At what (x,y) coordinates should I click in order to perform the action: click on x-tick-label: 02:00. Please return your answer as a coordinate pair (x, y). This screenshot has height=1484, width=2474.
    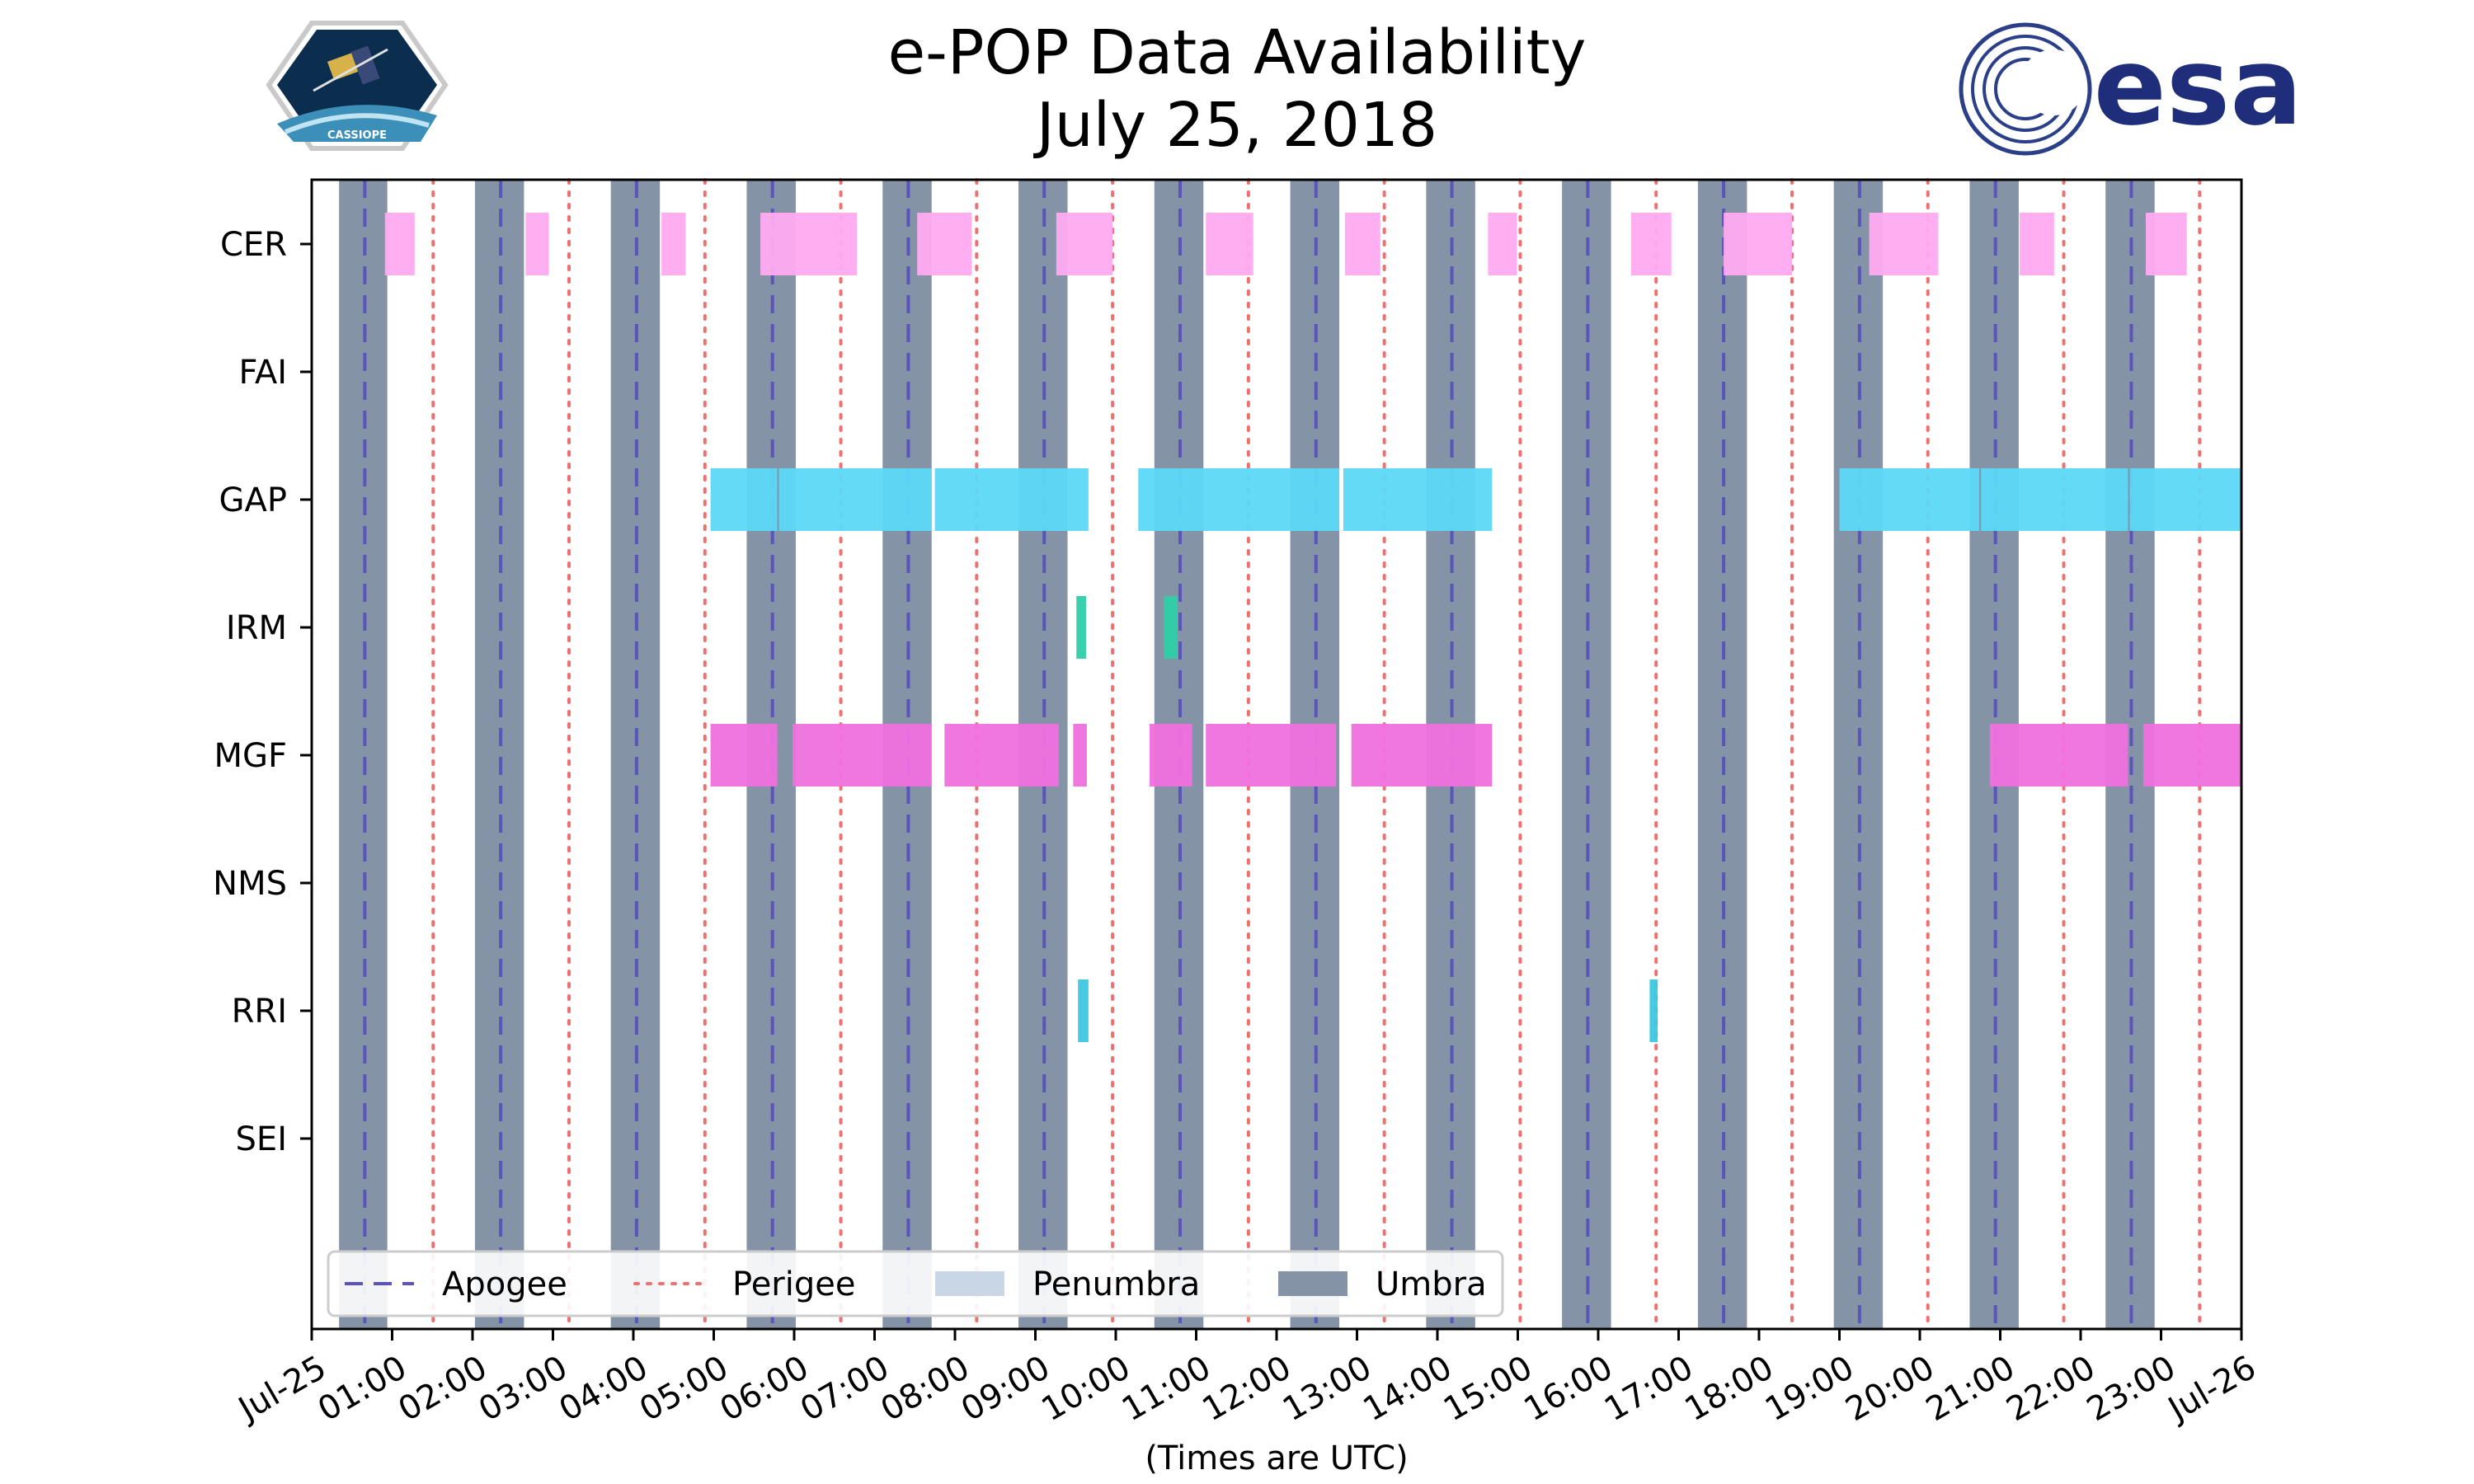
    Looking at the image, I should click on (443, 1389).